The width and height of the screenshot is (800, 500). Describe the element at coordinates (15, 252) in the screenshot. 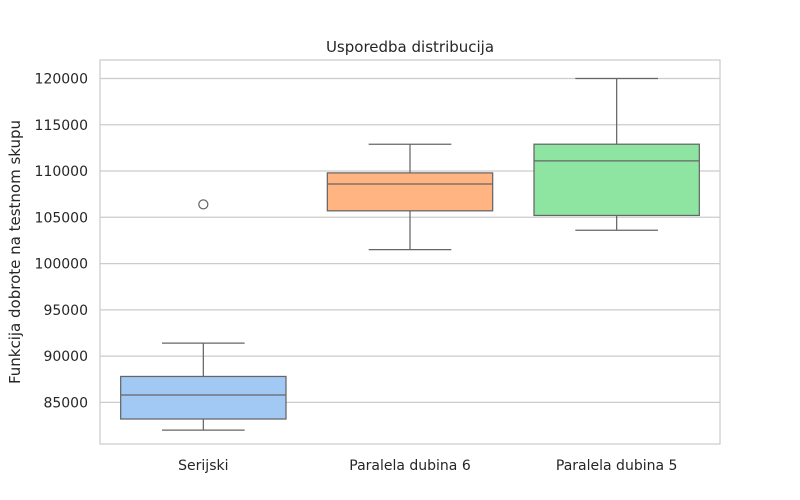

I see `y-axis-label: Funkcija dobrote na testnom skupu` at that location.